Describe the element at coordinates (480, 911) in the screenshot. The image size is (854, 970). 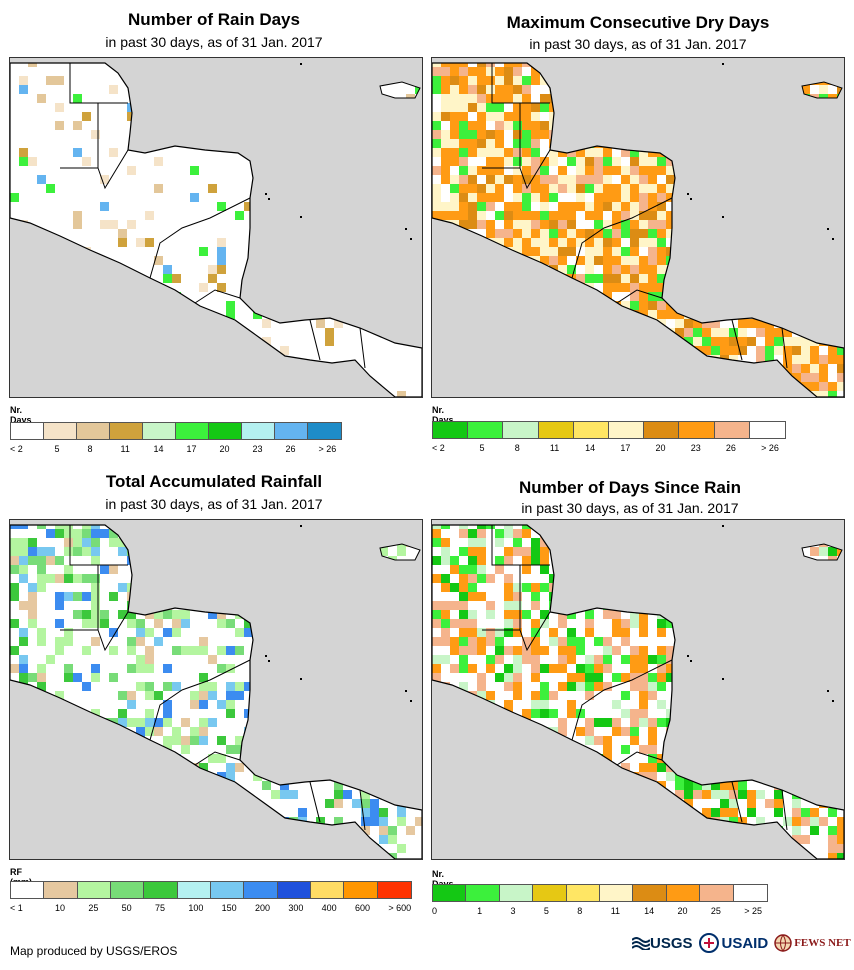
I see `legend-tick-label: 1` at that location.